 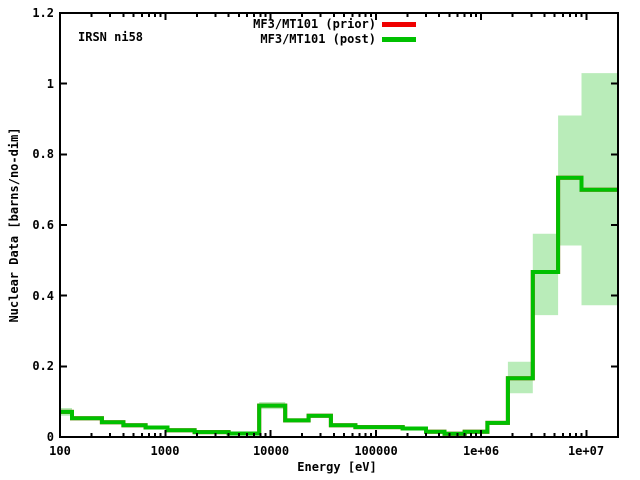 What do you see at coordinates (43, 13) in the screenshot?
I see `y-tick-label: 1.2` at bounding box center [43, 13].